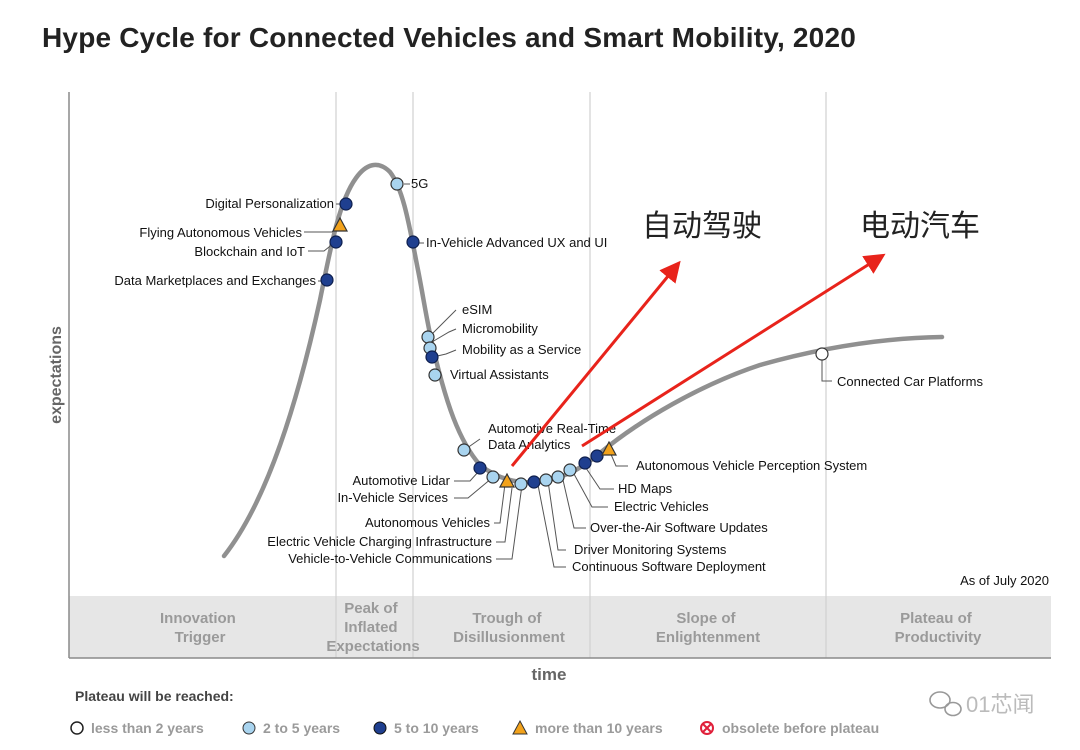 The width and height of the screenshot is (1080, 750). I want to click on phase-innovation-trigger: Innovation Trigger, so click(200, 628).